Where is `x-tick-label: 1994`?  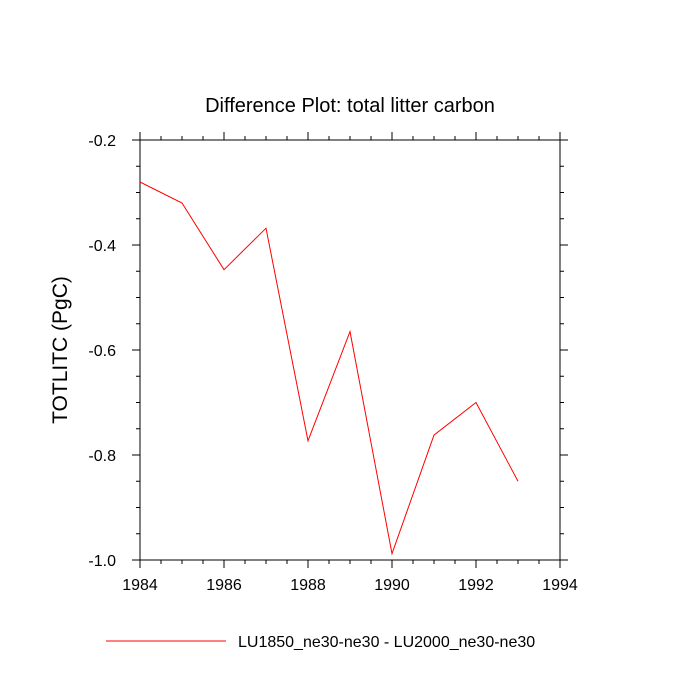
x-tick-label: 1994 is located at coordinates (560, 585).